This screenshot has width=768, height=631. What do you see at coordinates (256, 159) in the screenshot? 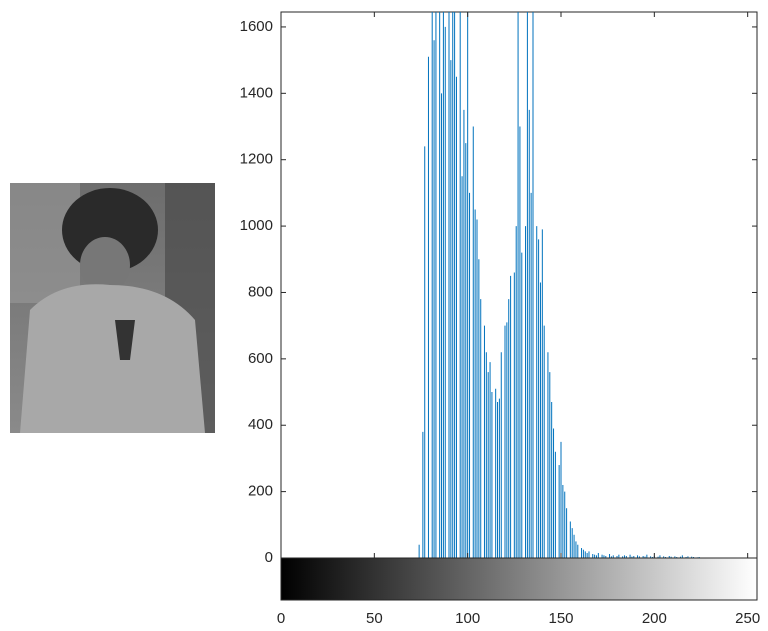
I see `y-tick-label: 1200` at bounding box center [256, 159].